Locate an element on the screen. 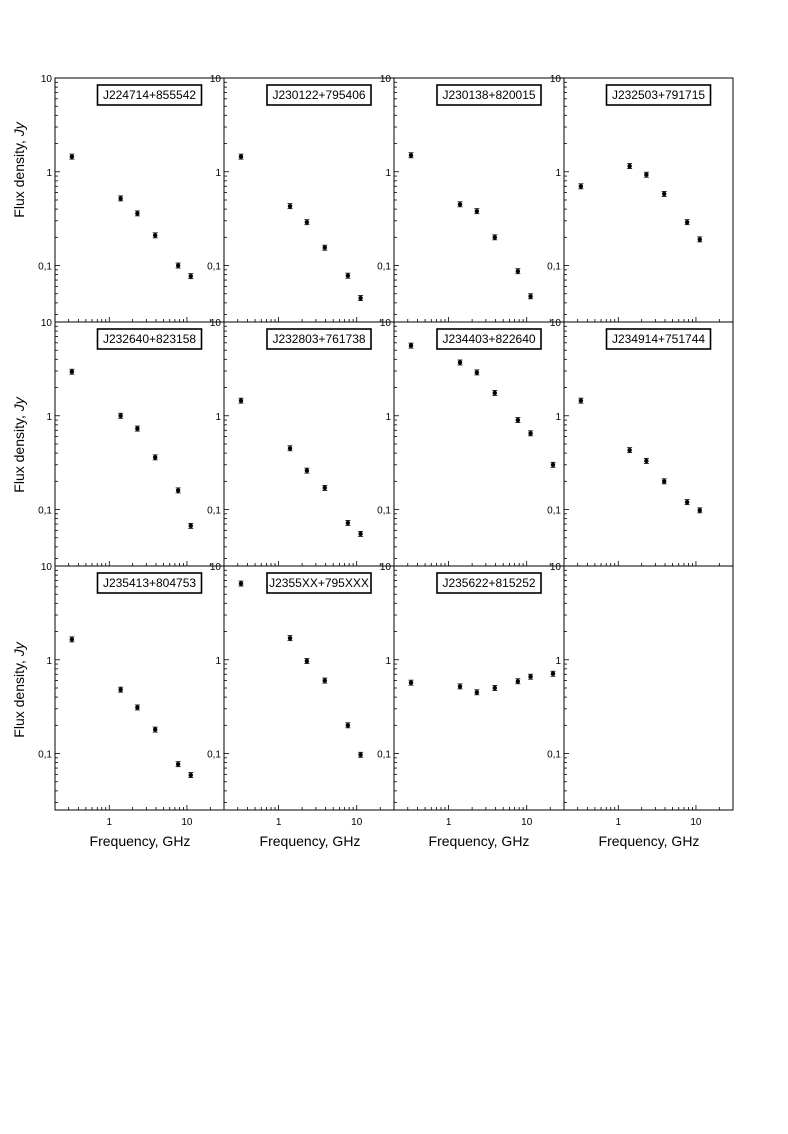  panel-5: 0,1 1 10 J232640+823158 is located at coordinates (131, 442).